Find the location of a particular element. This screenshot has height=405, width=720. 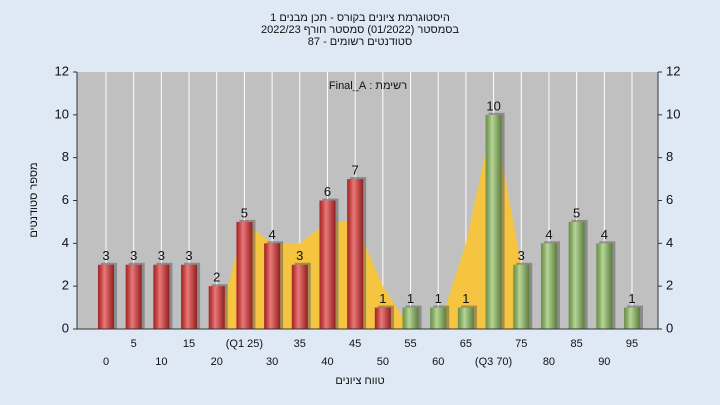

x-tick-label: 10 is located at coordinates (161, 362).